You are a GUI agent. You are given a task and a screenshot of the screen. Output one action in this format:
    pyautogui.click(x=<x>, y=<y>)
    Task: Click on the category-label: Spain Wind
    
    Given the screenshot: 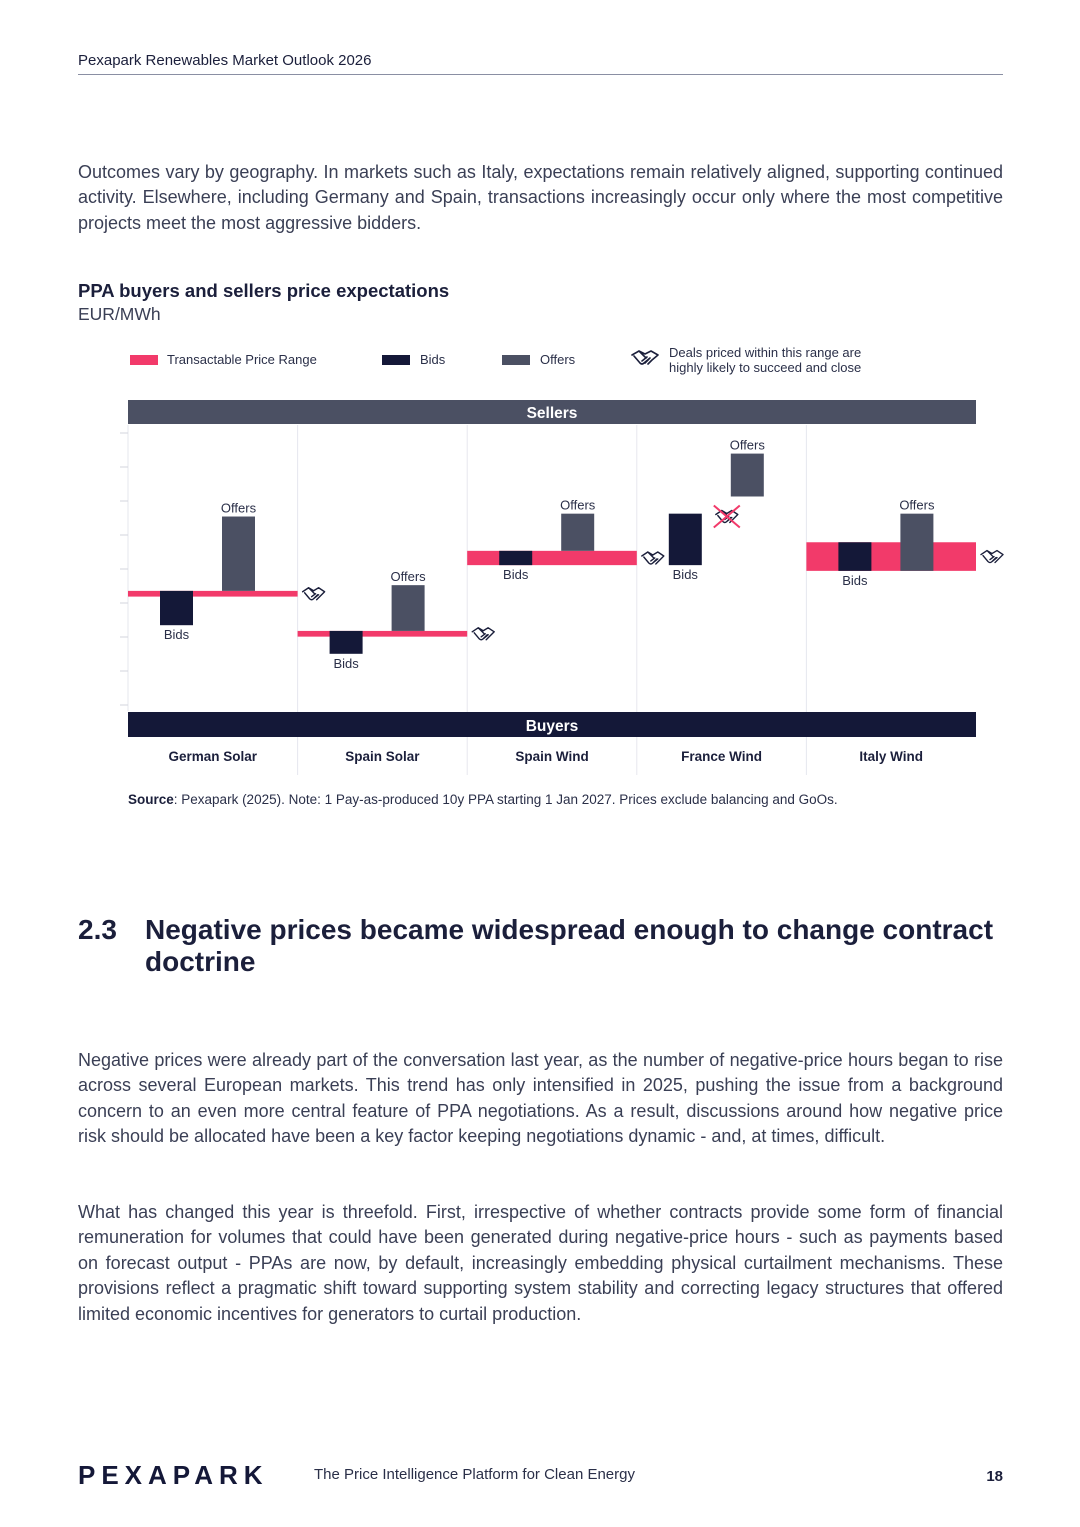 What is the action you would take?
    pyautogui.click(x=551, y=756)
    